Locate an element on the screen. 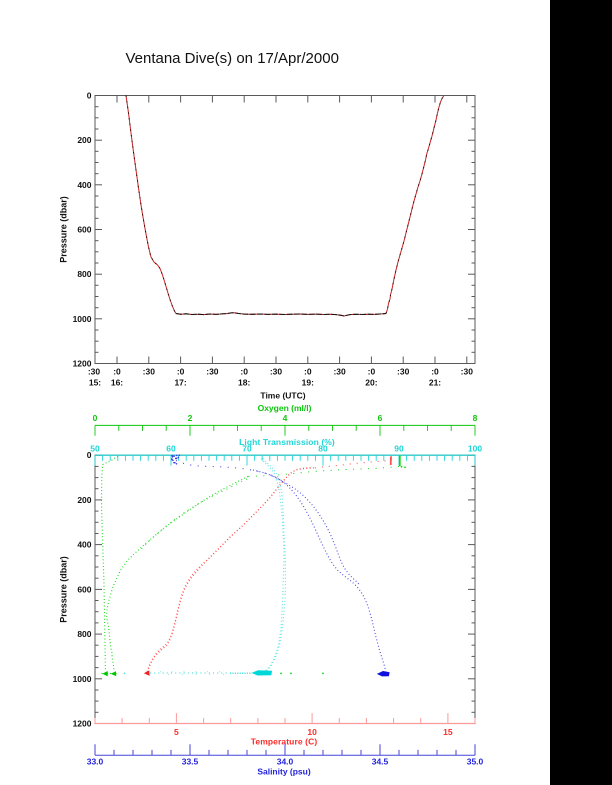  svg-text: 10 is located at coordinates (312, 732).